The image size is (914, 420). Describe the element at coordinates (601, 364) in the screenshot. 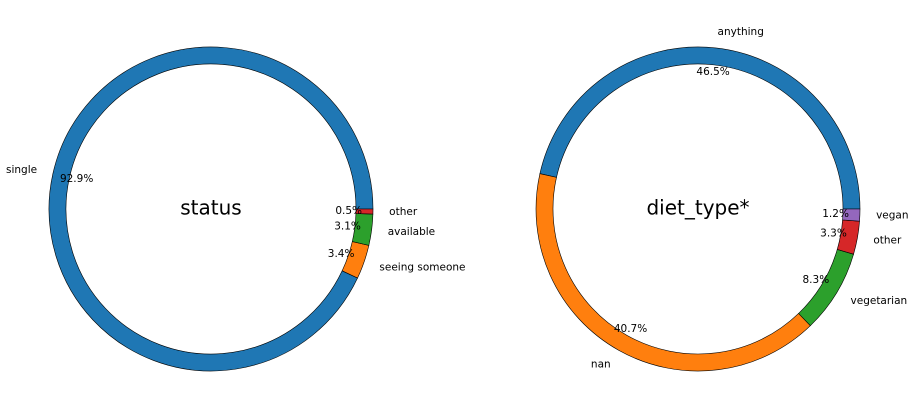

I see `slice-label-nan: nan` at that location.